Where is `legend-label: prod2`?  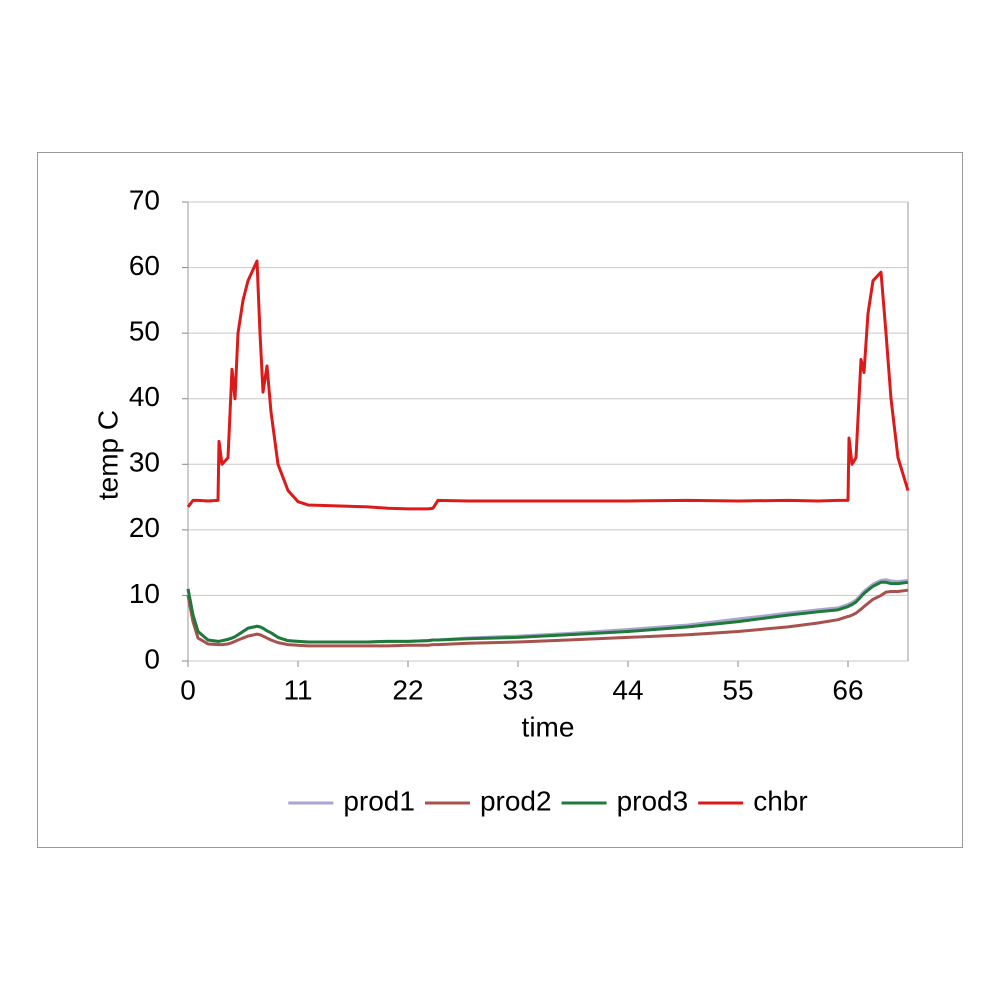 legend-label: prod2 is located at coordinates (516, 800).